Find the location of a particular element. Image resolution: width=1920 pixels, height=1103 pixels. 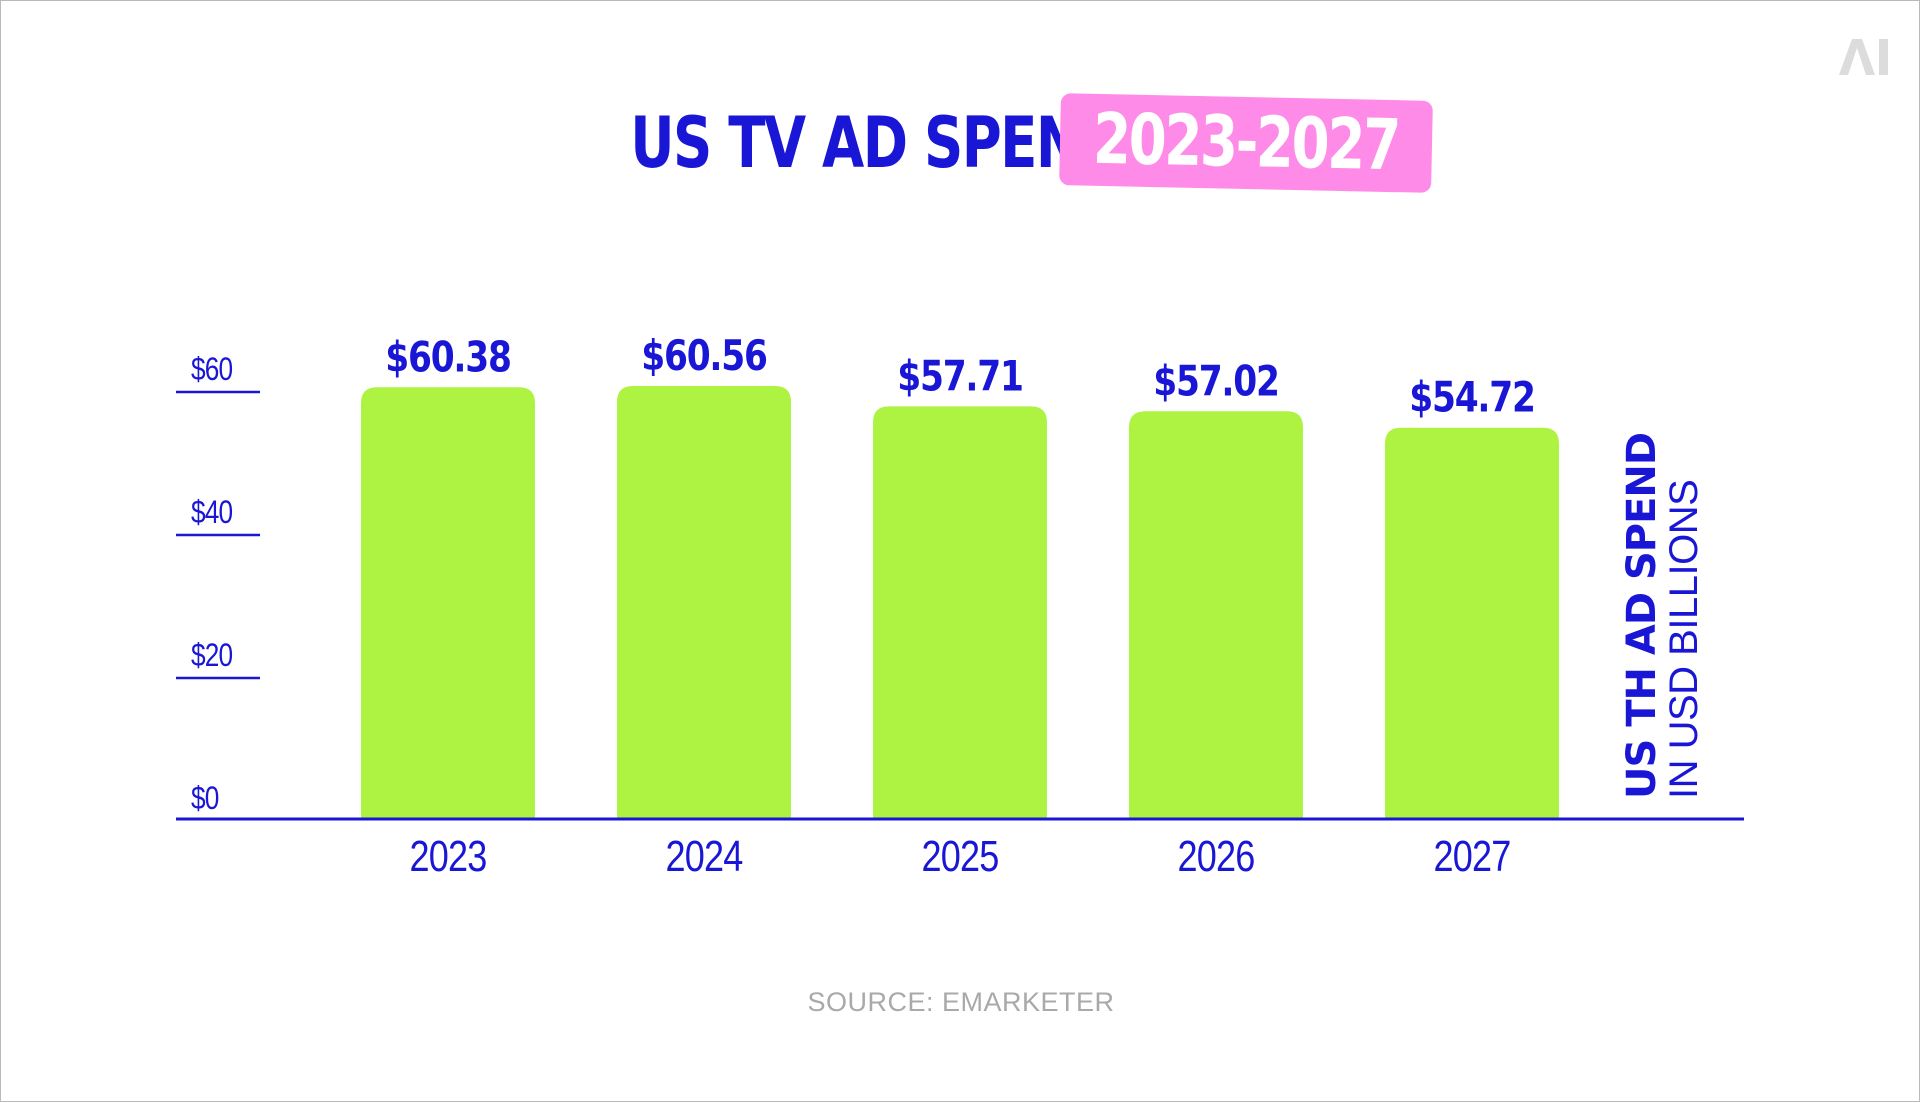

source-note: SOURCE: EMARKETER is located at coordinates (961, 1002).